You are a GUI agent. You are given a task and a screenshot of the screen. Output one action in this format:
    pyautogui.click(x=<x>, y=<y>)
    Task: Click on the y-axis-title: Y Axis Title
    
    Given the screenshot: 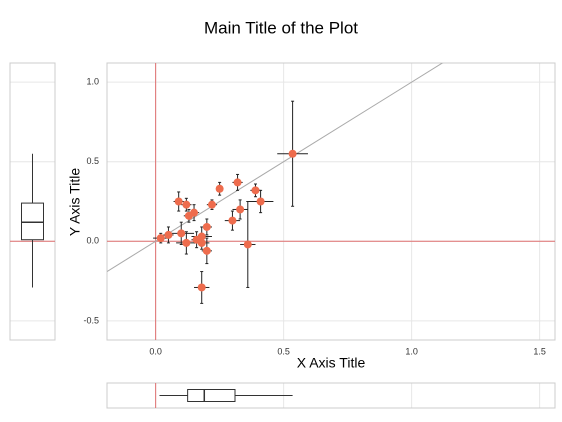 What is the action you would take?
    pyautogui.click(x=75, y=202)
    